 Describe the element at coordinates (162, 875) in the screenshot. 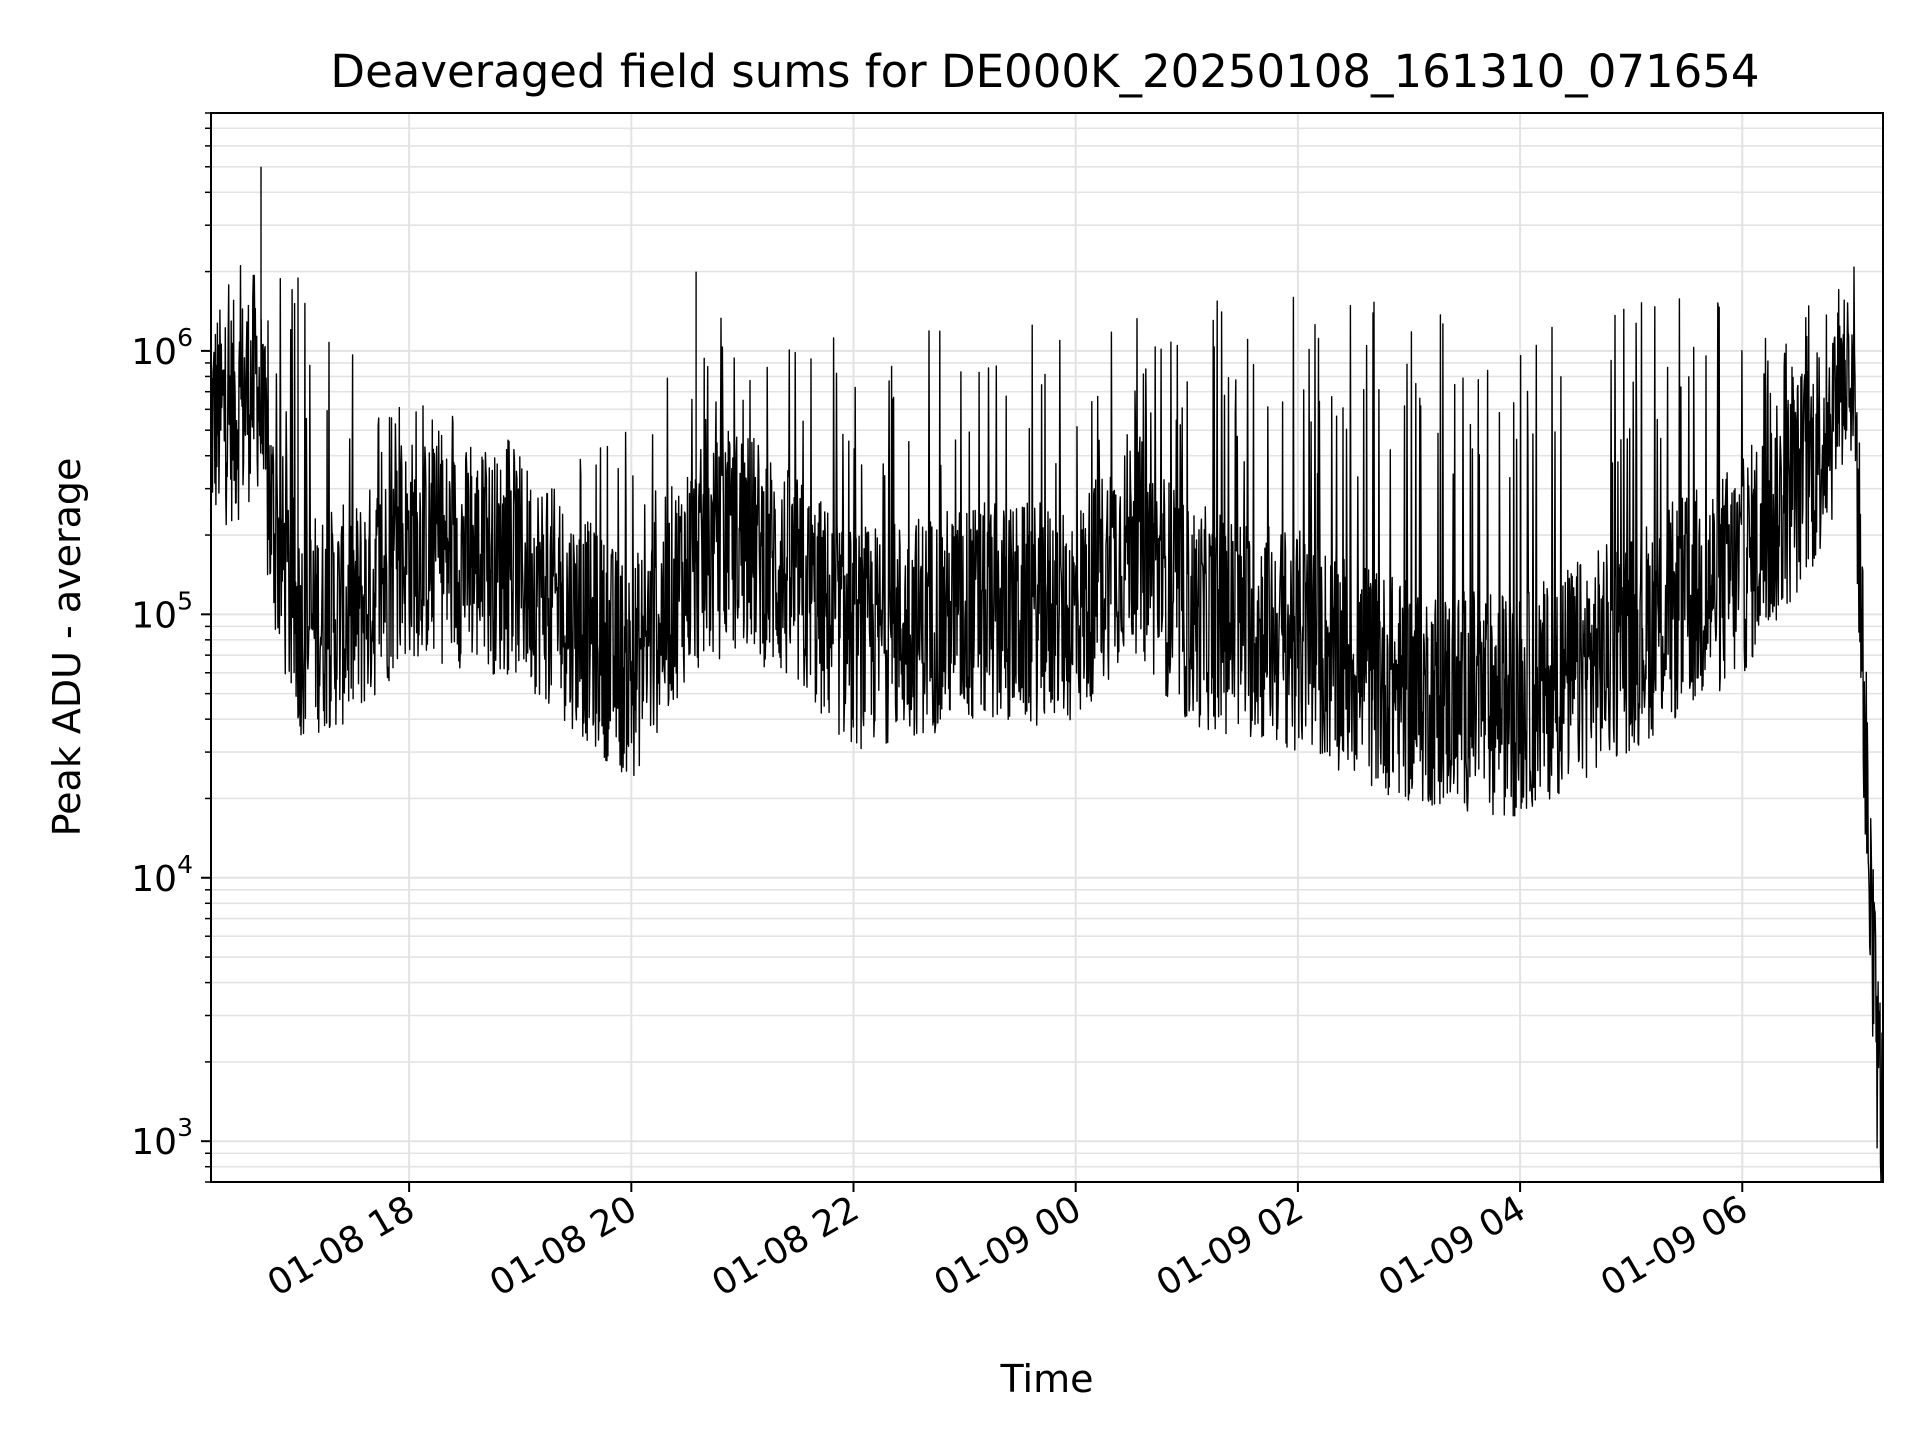

I see `y-tick-label: 10⁴` at that location.